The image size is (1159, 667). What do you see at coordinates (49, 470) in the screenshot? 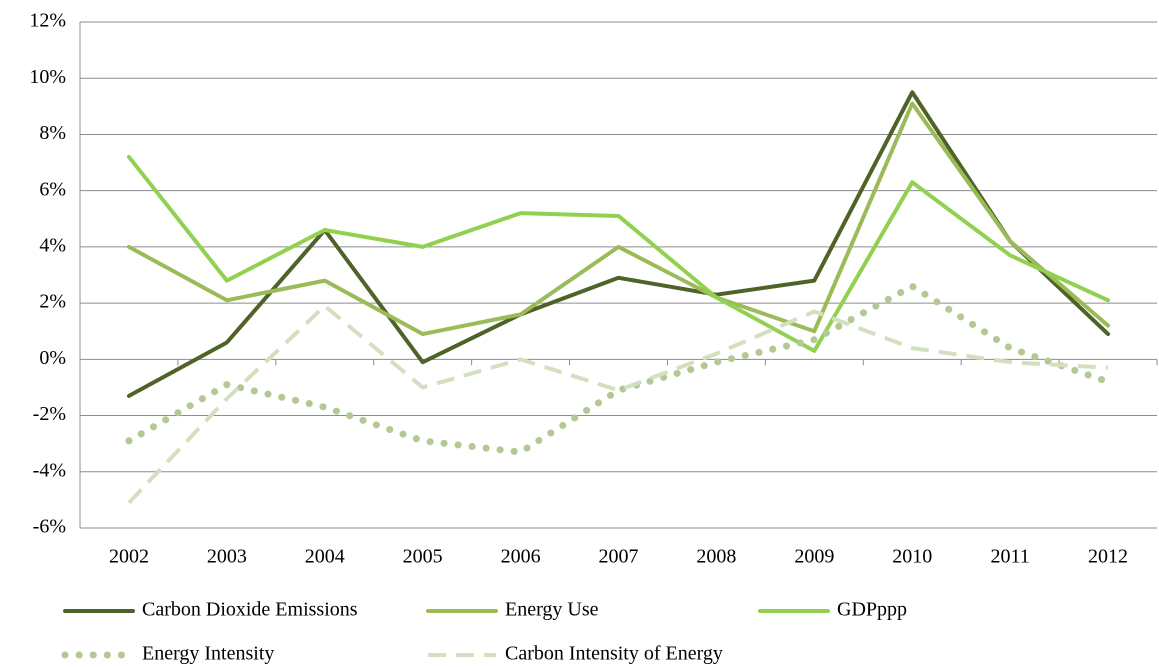
I see `y-tick-label: -4%` at bounding box center [49, 470].